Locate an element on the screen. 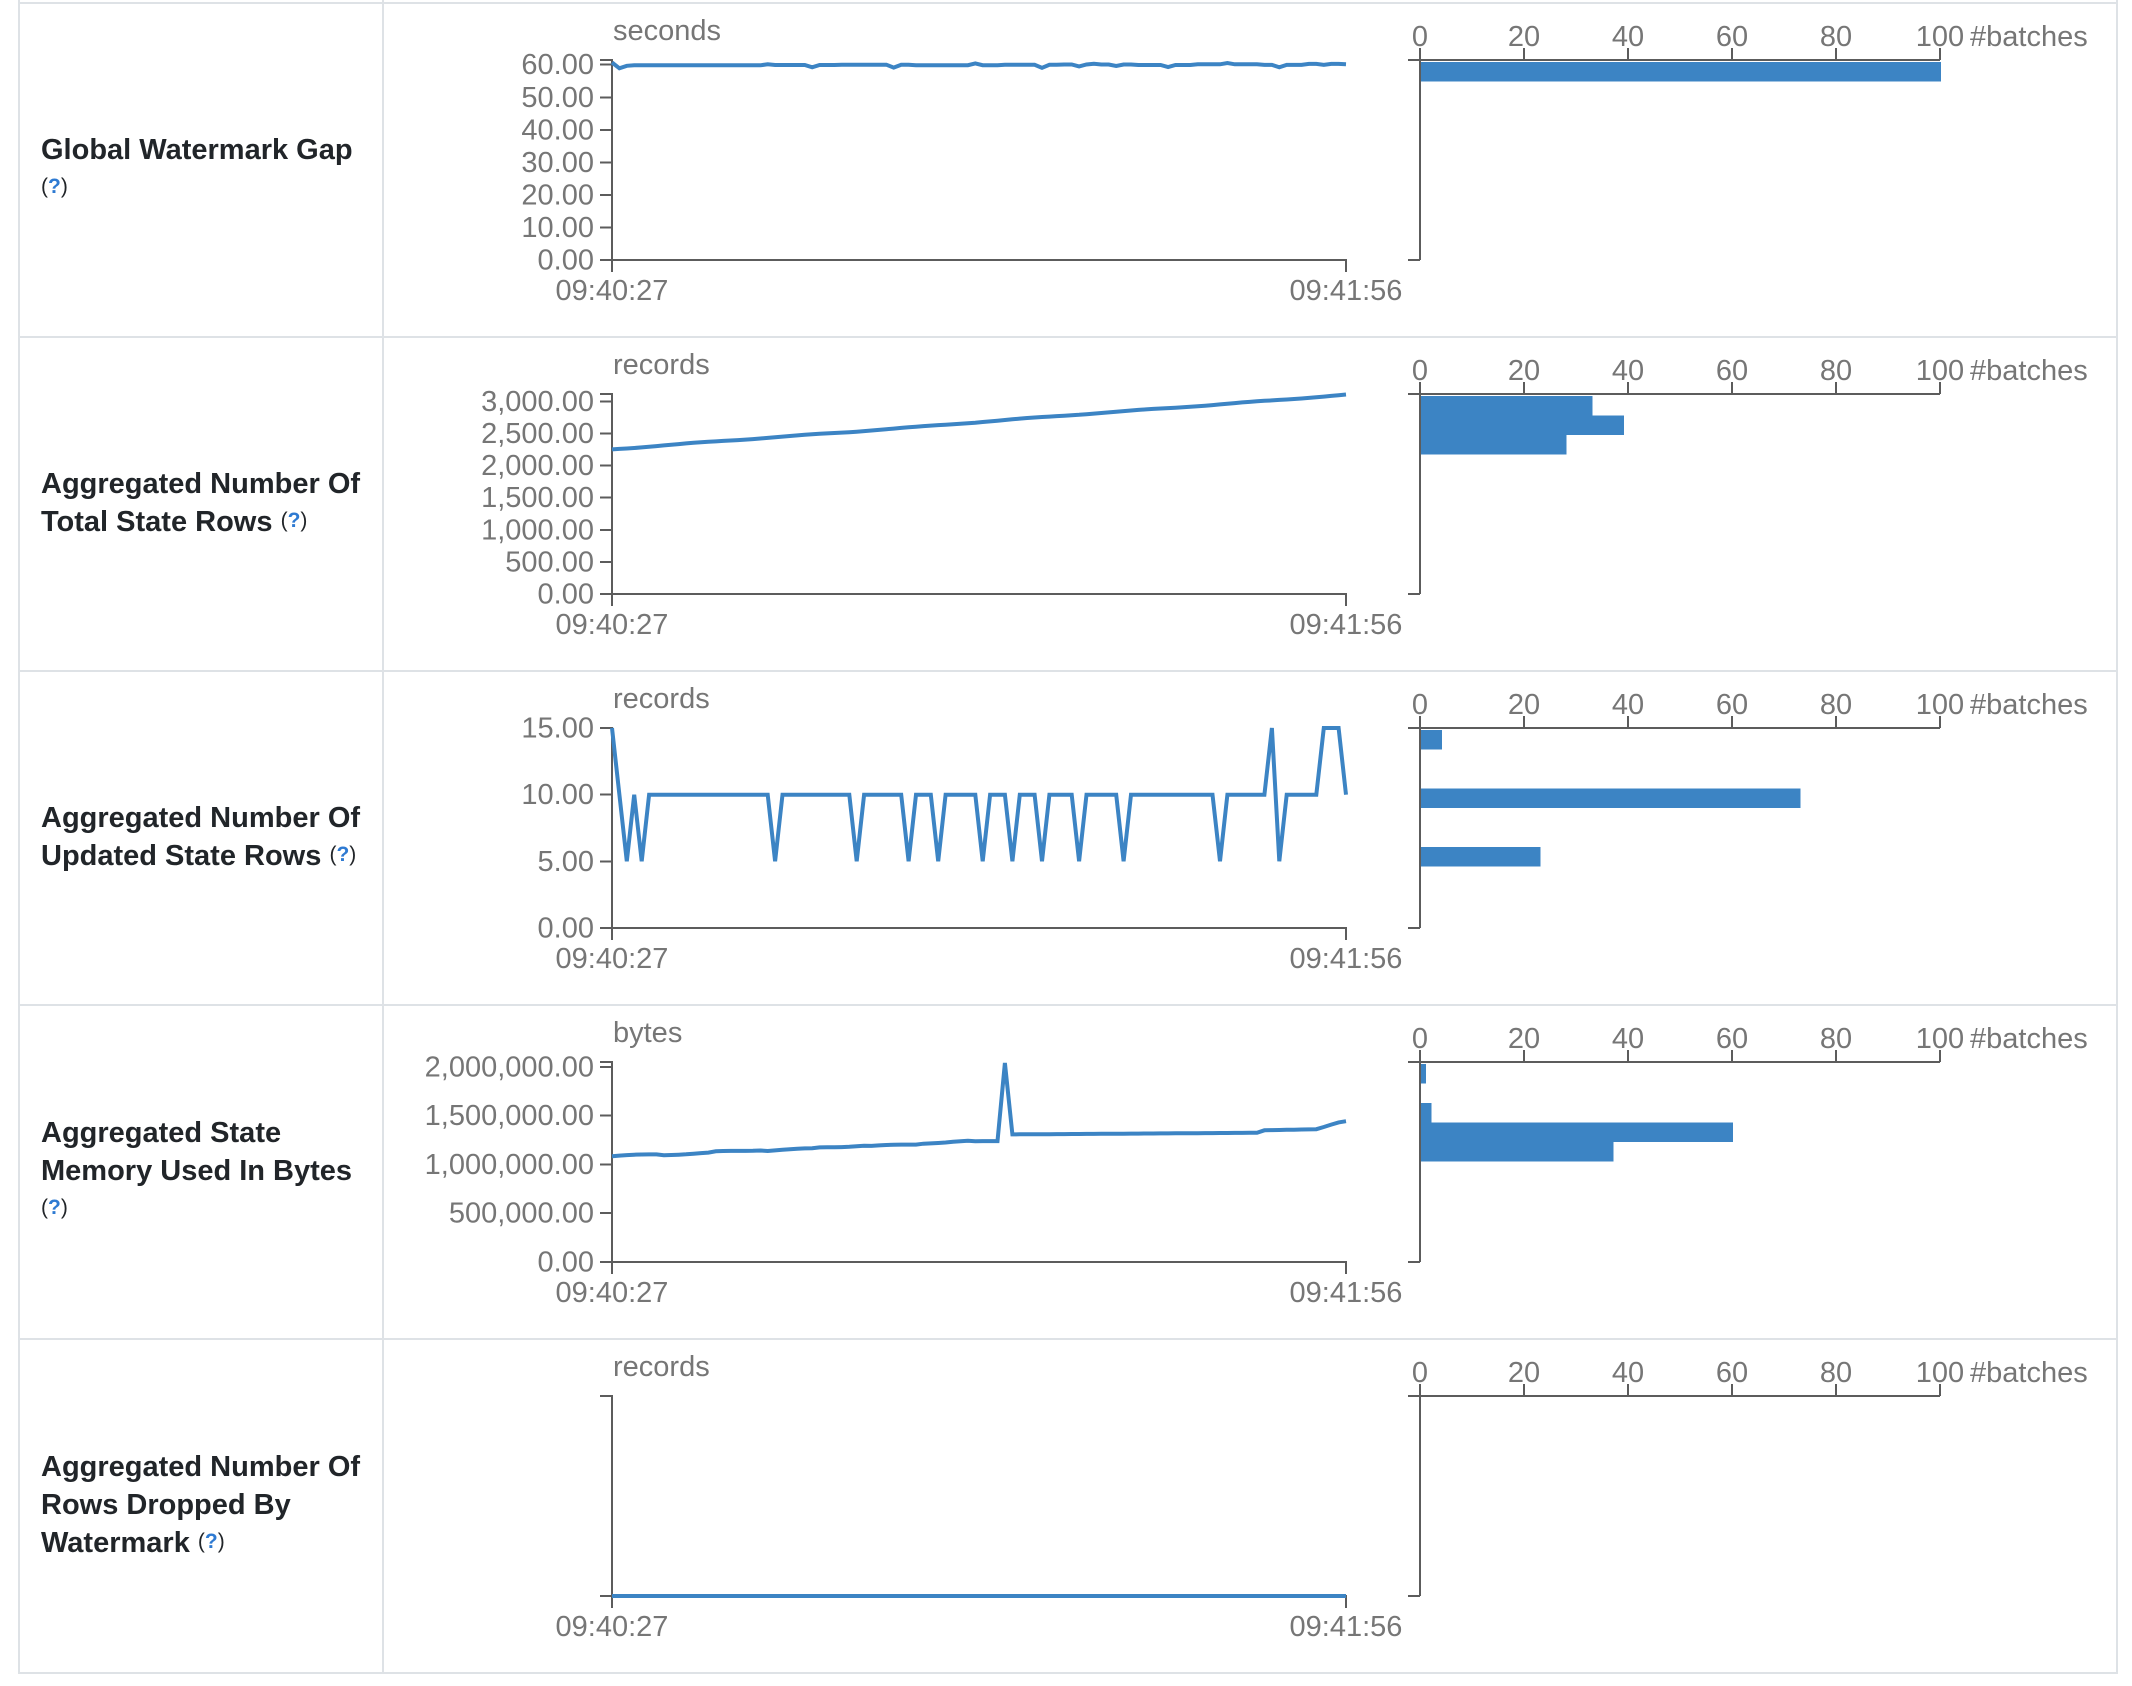 The image size is (2132, 1686). svg-text: 1,500.00 is located at coordinates (537, 498).